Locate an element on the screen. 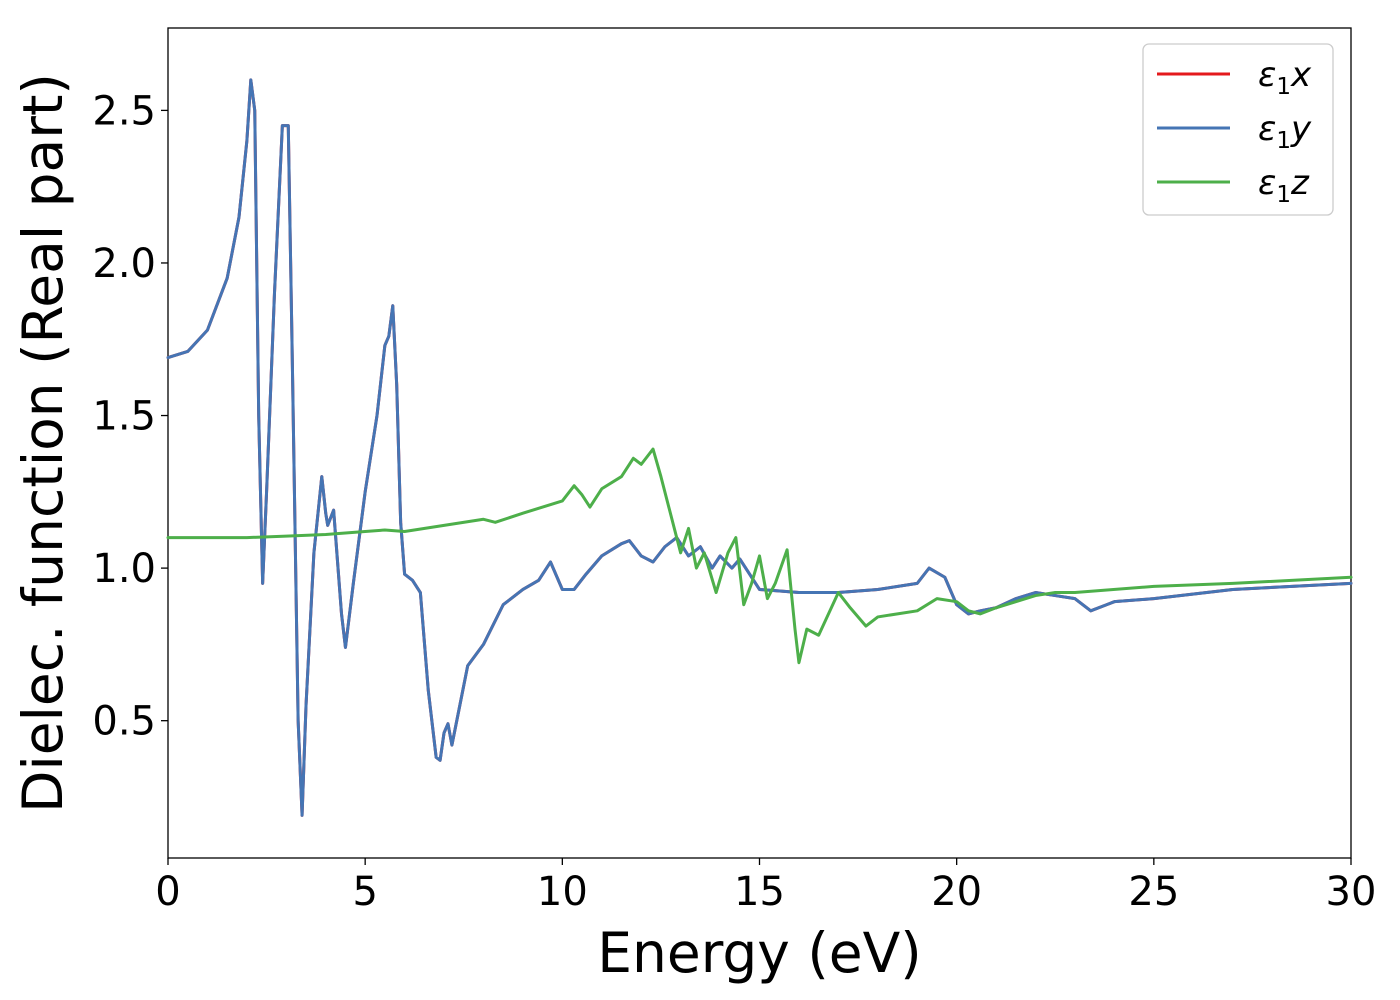 This screenshot has height=1000, width=1400. x-tick-label: 20 is located at coordinates (956, 892).